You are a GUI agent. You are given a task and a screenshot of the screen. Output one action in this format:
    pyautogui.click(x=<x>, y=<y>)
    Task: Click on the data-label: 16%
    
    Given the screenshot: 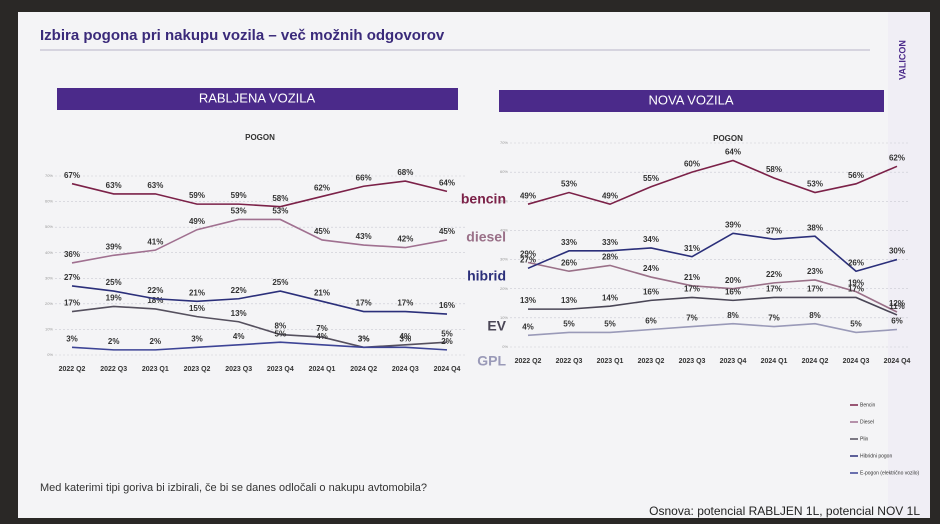 What is the action you would take?
    pyautogui.click(x=447, y=305)
    